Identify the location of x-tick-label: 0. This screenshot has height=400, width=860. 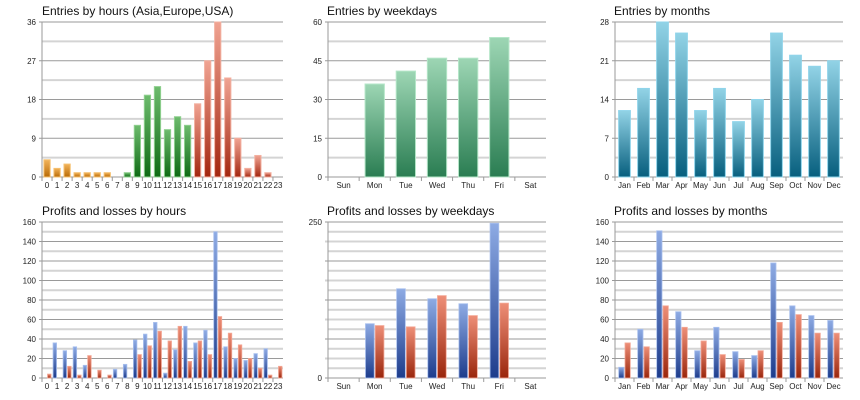
(47, 386).